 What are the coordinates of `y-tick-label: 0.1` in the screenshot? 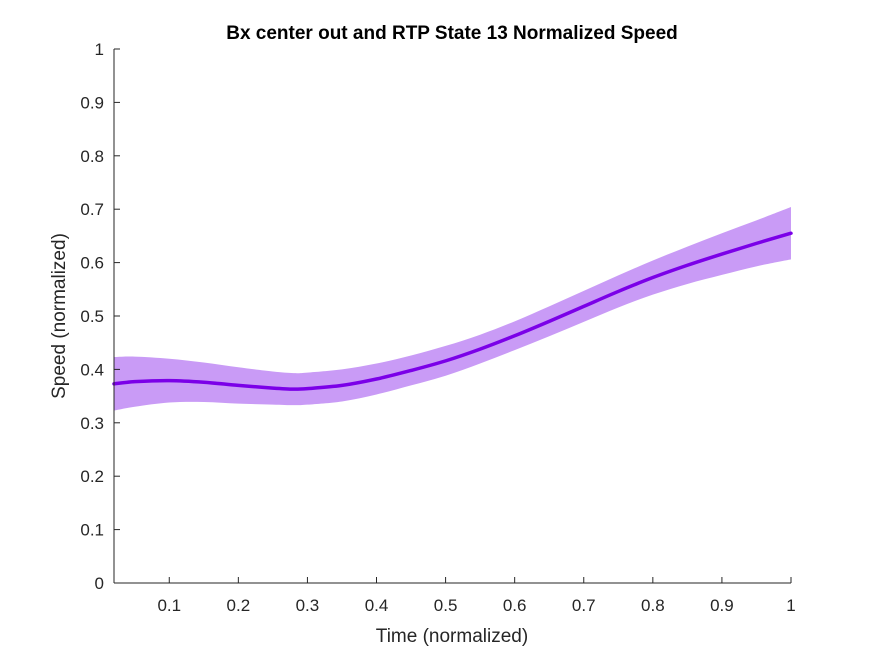 It's located at (92, 530).